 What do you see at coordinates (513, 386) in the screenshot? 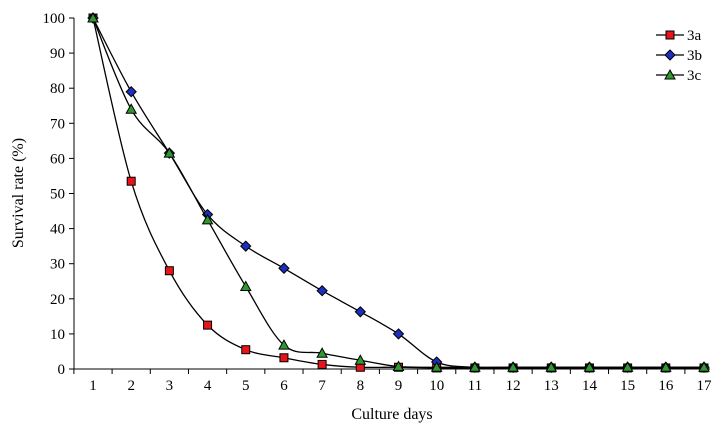
I see `x-tick-label: 12` at bounding box center [513, 386].